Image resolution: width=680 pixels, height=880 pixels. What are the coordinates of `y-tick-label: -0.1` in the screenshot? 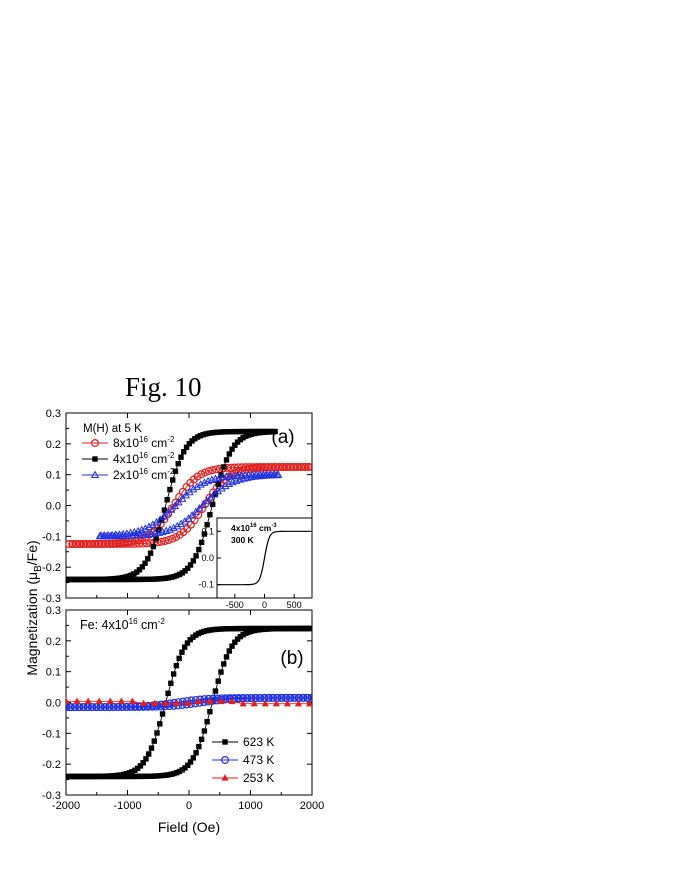 It's located at (51, 734).